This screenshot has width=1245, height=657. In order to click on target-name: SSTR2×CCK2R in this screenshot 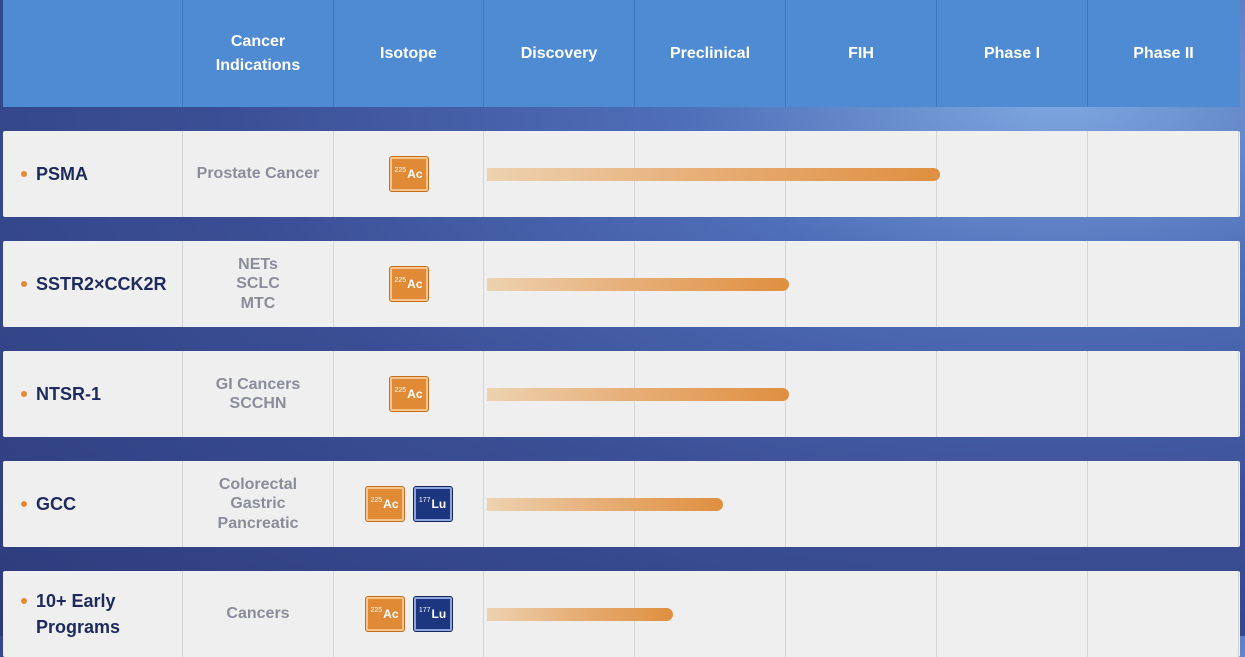, I will do `click(94, 284)`.